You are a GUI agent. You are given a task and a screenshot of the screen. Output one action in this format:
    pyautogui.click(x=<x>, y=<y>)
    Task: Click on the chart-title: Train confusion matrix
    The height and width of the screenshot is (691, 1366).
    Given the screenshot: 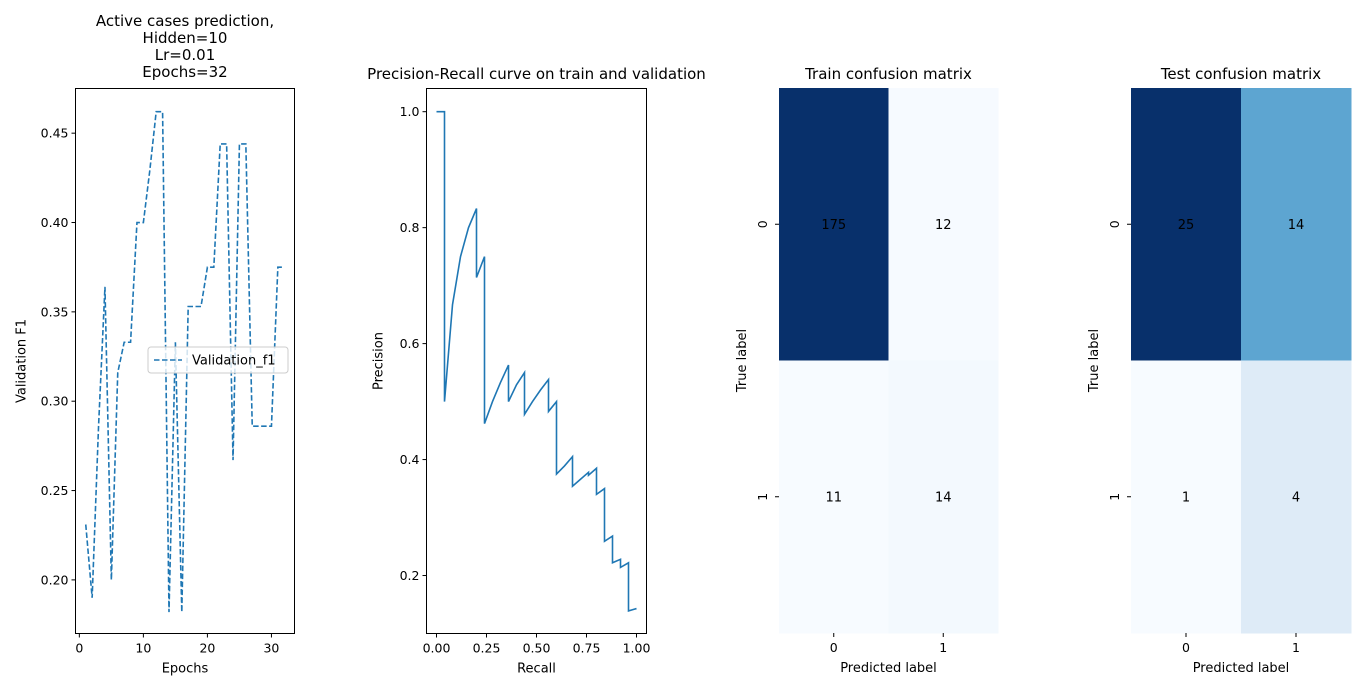 What is the action you would take?
    pyautogui.click(x=888, y=74)
    